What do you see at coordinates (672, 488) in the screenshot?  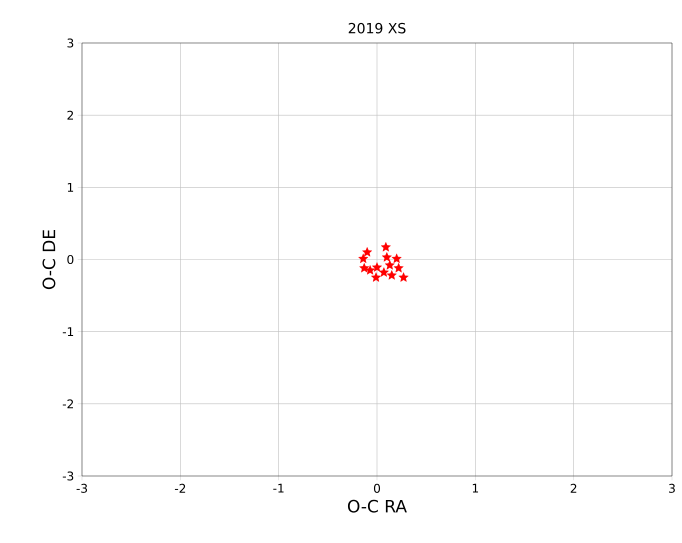 I see `x-tick-label: 3` at bounding box center [672, 488].